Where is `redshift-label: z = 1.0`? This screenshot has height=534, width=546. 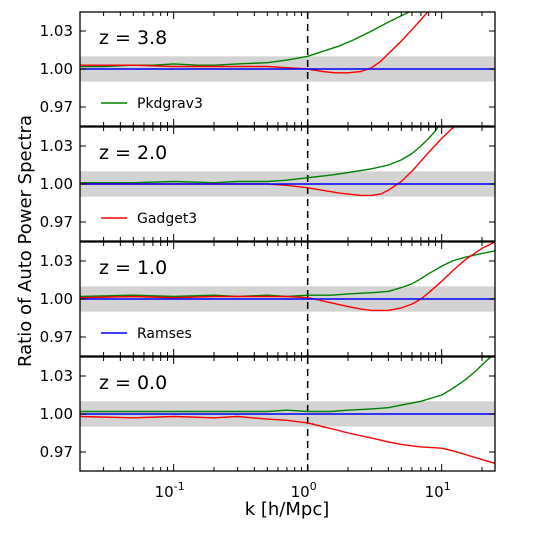 redshift-label: z = 1.0 is located at coordinates (133, 268).